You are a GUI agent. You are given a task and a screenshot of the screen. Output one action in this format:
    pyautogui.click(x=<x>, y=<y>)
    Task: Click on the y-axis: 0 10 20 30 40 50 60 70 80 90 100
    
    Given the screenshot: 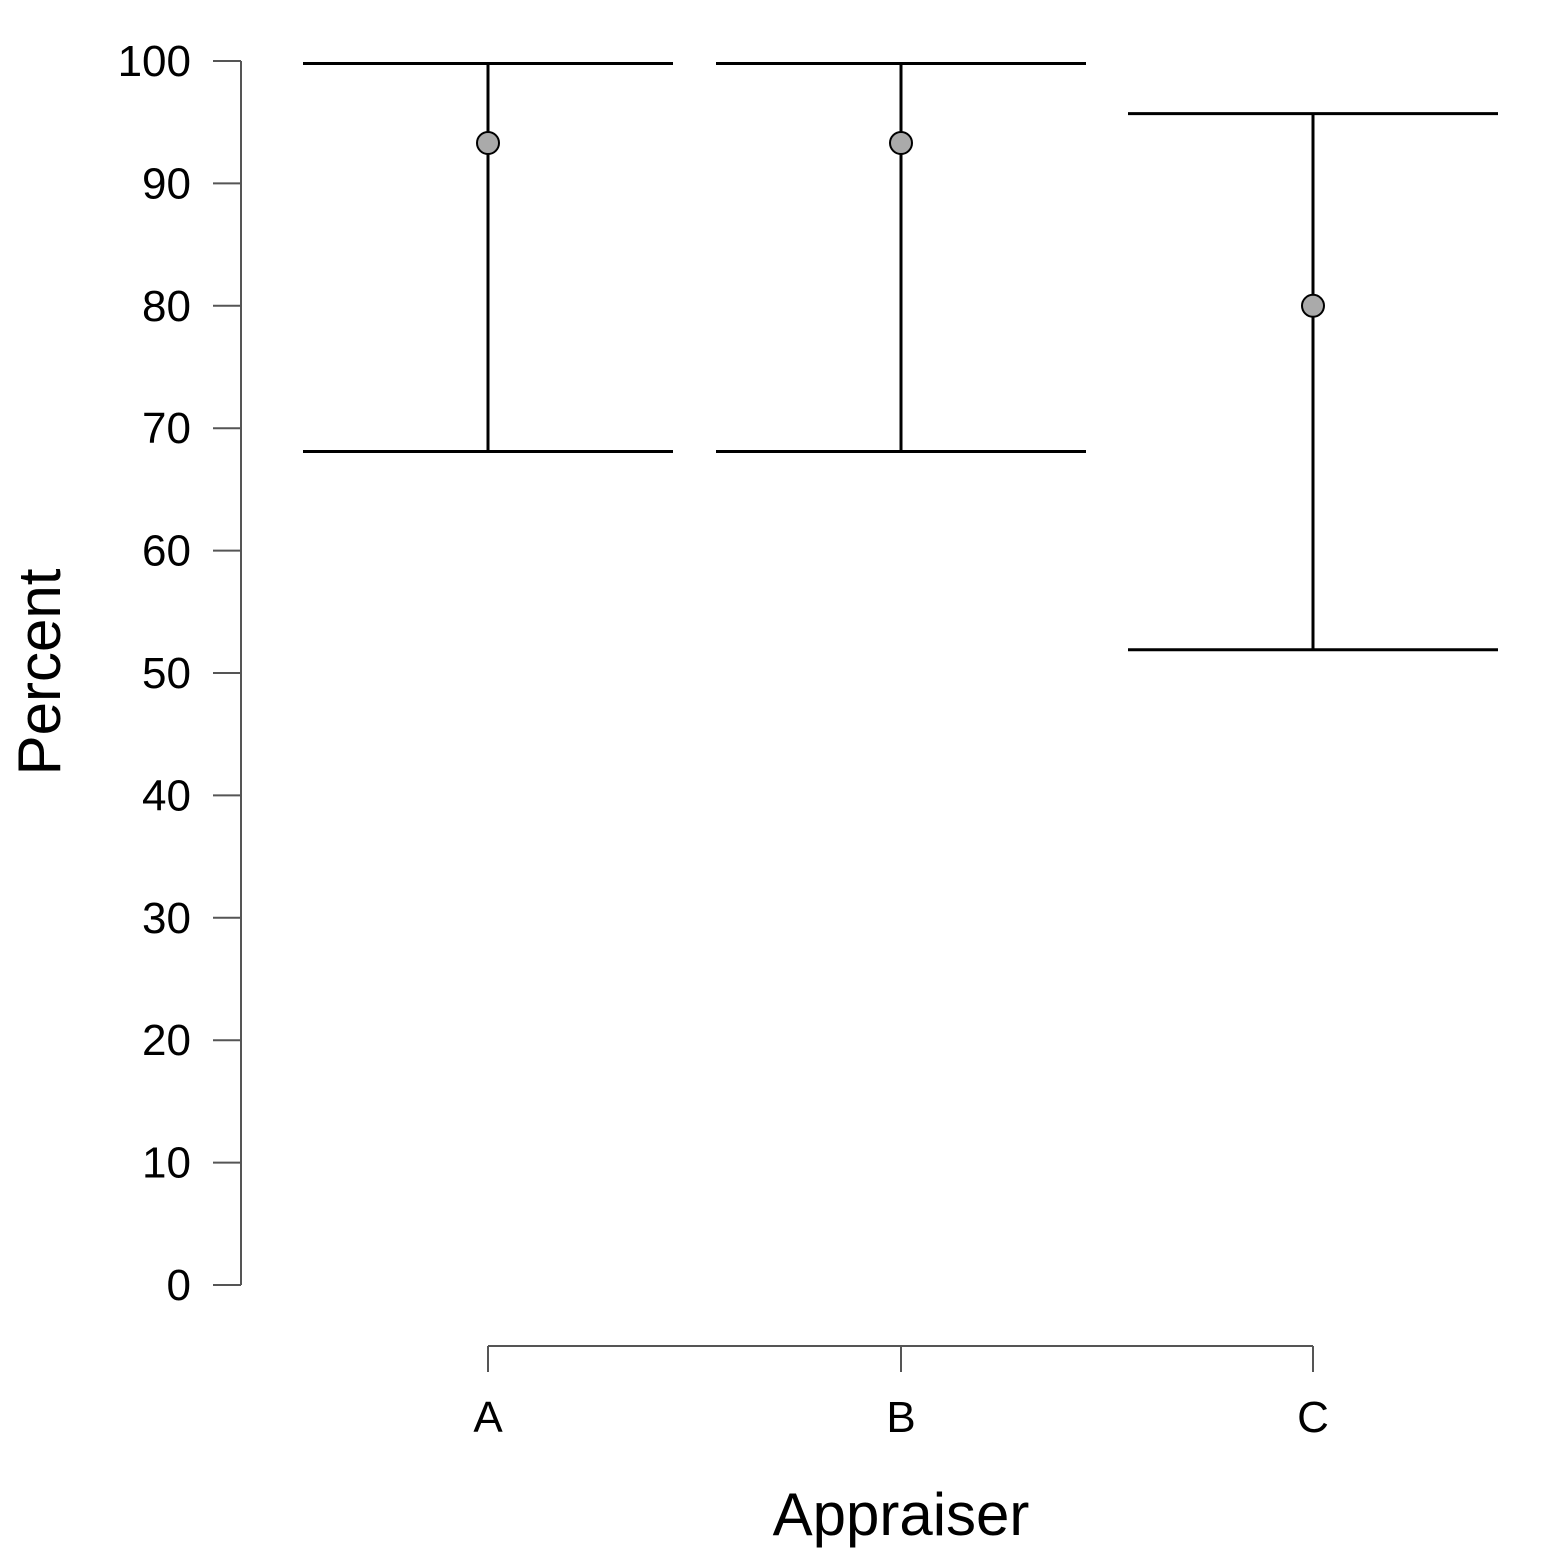 What is the action you would take?
    pyautogui.click(x=180, y=673)
    